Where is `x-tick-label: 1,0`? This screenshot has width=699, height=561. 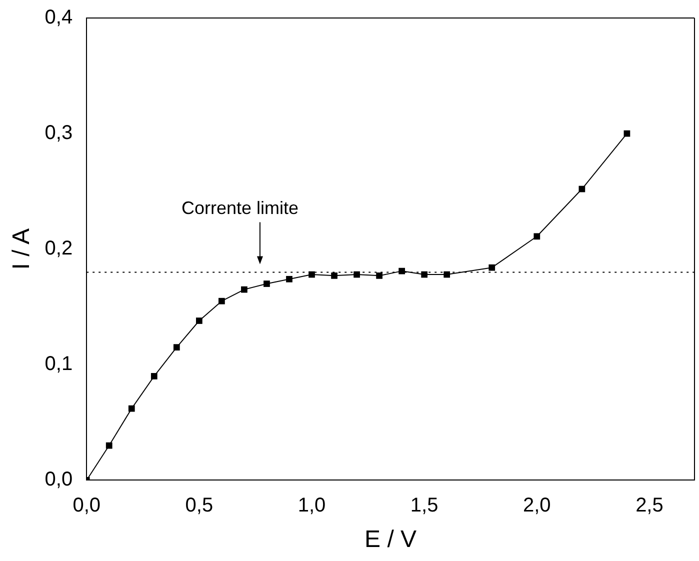
x-tick-label: 1,0 is located at coordinates (312, 505).